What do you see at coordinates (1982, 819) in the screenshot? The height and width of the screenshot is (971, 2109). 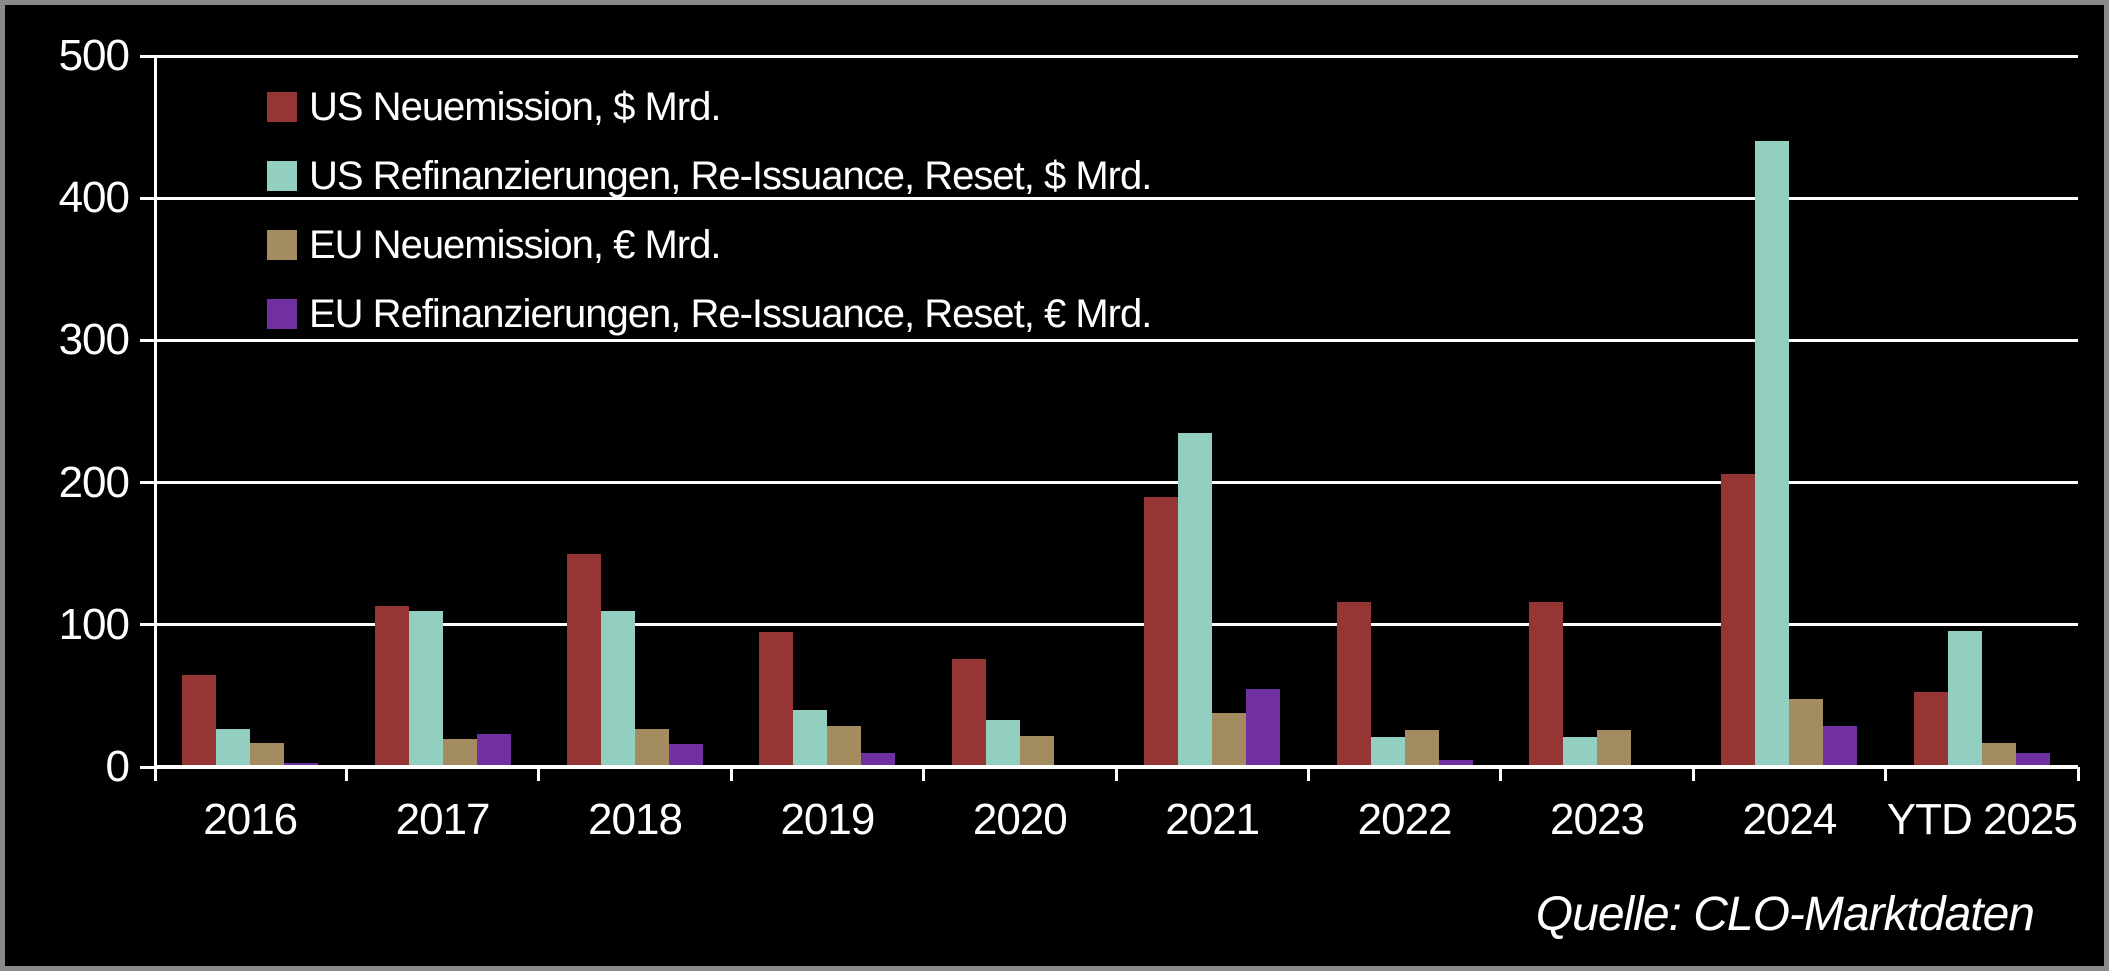 I see `x-axis-category-label: YTD 2025` at bounding box center [1982, 819].